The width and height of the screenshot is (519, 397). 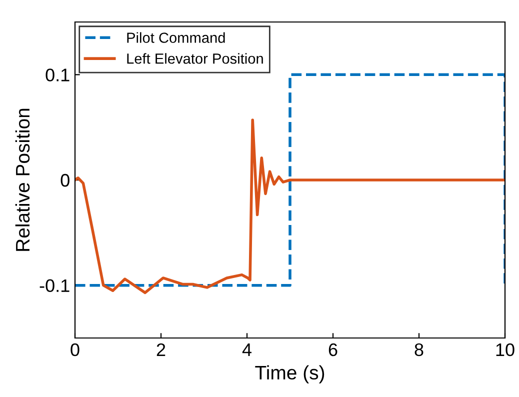 What do you see at coordinates (22, 179) in the screenshot?
I see `y-axis-title: Relative Position` at bounding box center [22, 179].